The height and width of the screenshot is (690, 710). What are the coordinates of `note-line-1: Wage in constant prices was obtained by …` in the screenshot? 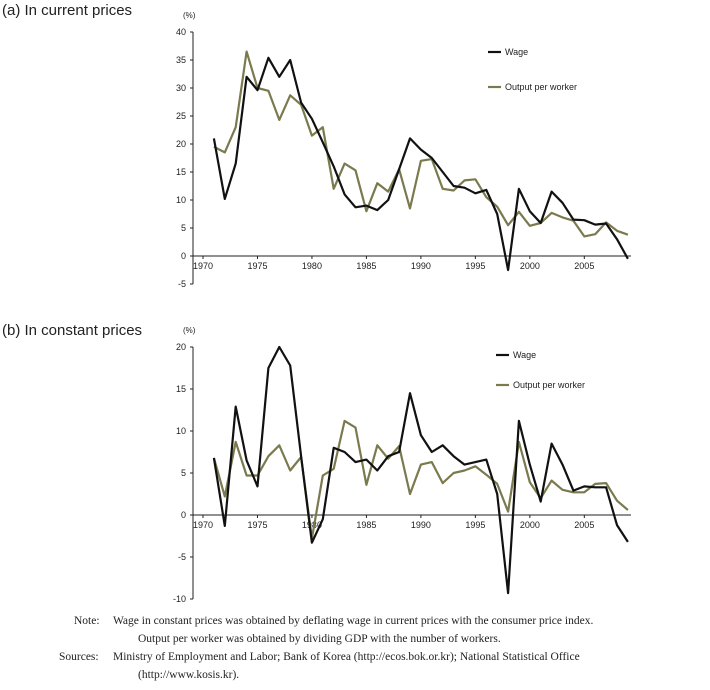 It's located at (353, 621).